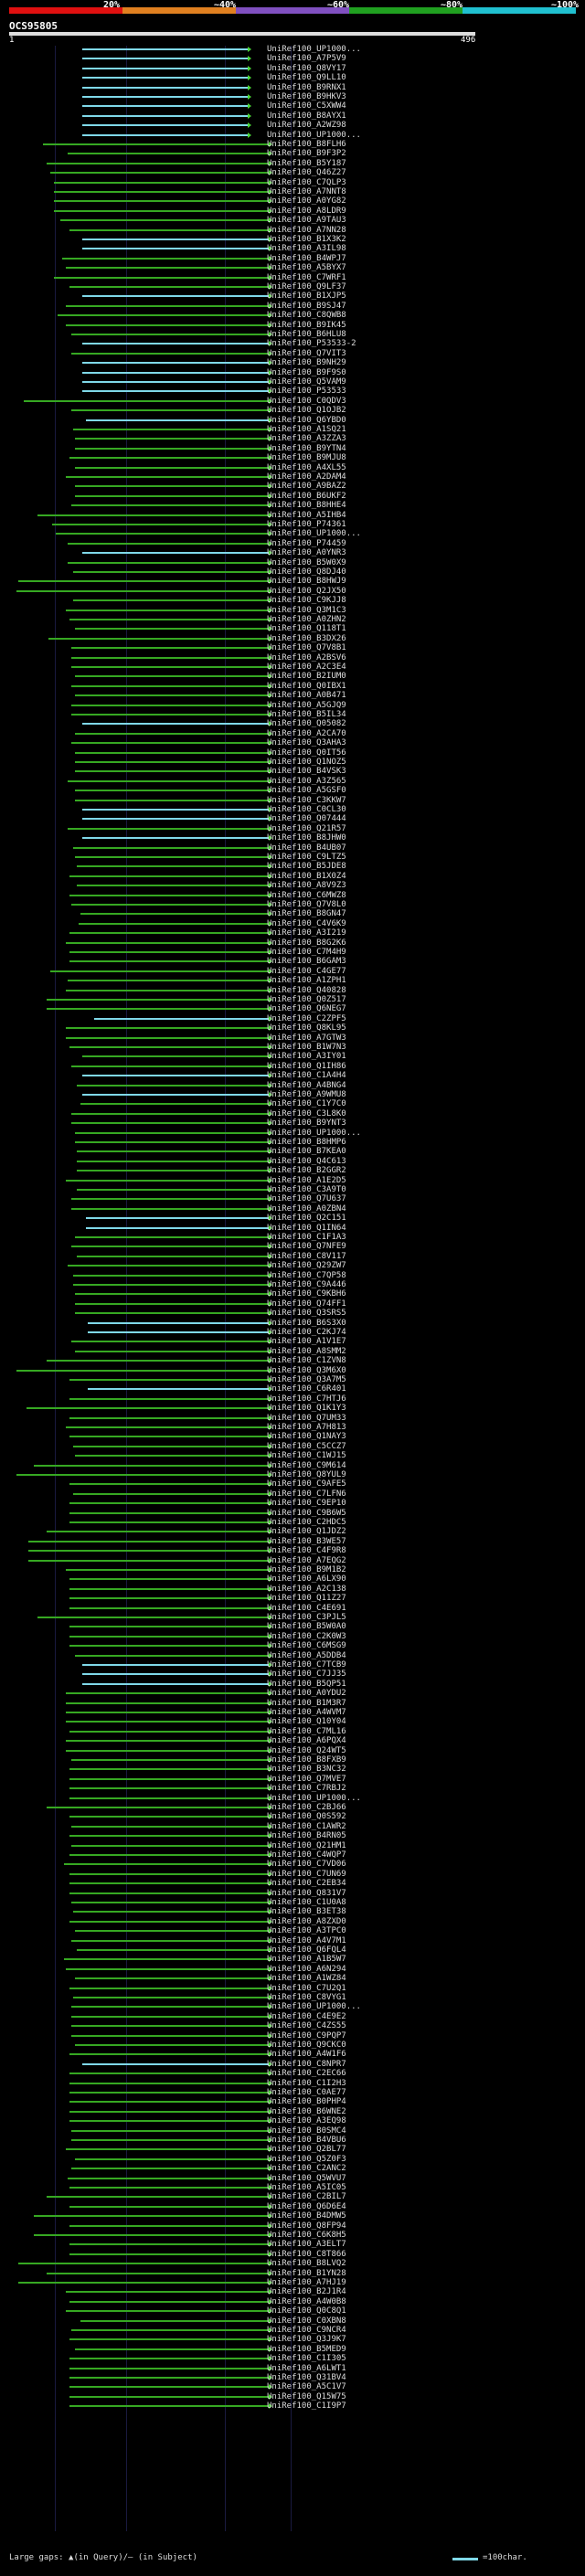 The image size is (585, 2576). Describe the element at coordinates (307, 2169) in the screenshot. I see `hit-name: UniRef100_C2ANC2` at that location.